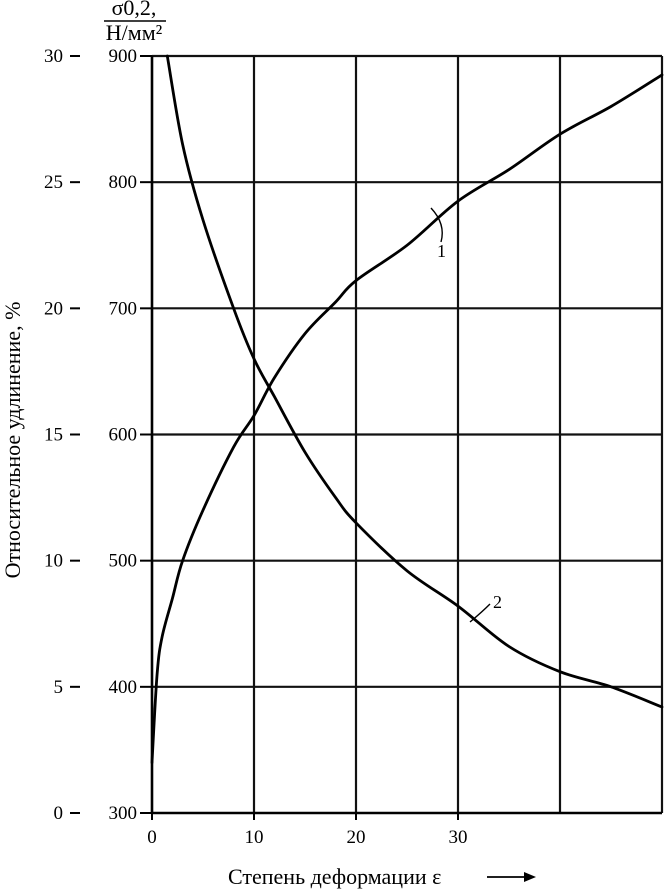 This screenshot has width=670, height=895. What do you see at coordinates (123, 561) in the screenshot?
I see `right-axis-tick-label: 500` at bounding box center [123, 561].